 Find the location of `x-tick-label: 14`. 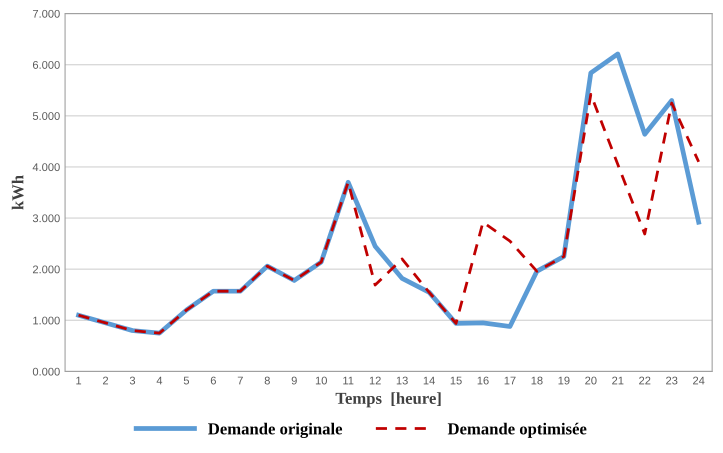

x-tick-label: 14 is located at coordinates (429, 380).